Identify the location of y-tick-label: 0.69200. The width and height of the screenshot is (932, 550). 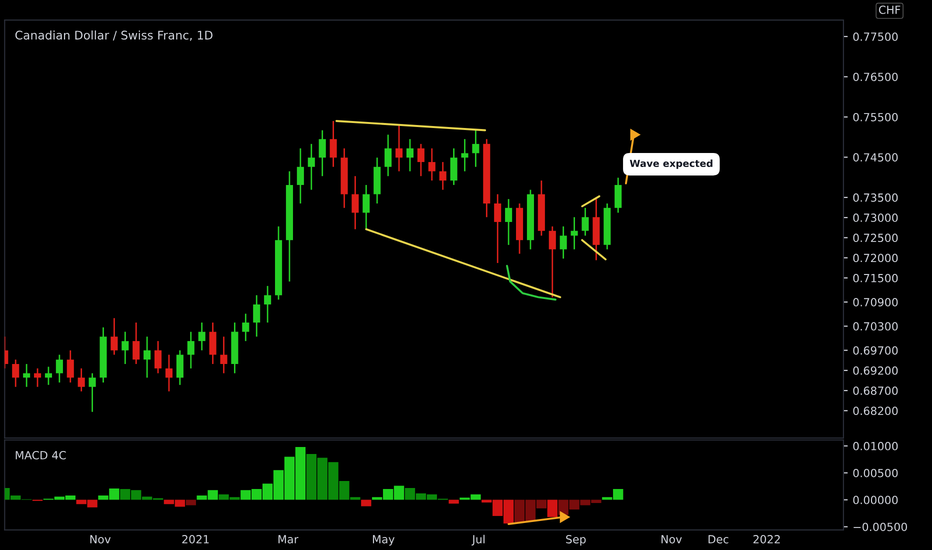
(875, 370).